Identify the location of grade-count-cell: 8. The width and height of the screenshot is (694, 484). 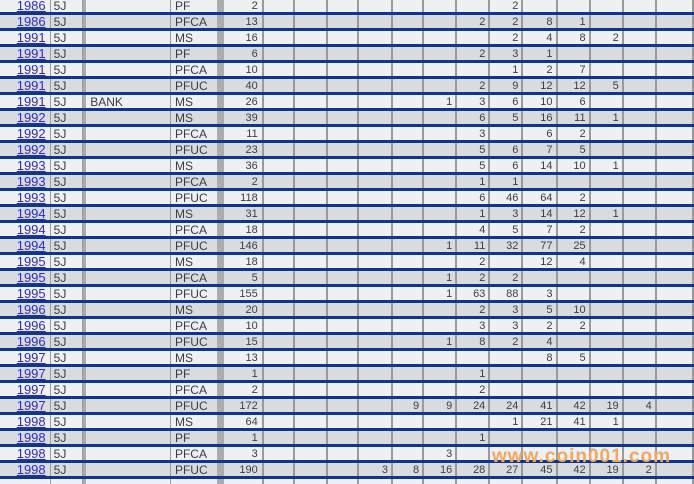
(473, 342).